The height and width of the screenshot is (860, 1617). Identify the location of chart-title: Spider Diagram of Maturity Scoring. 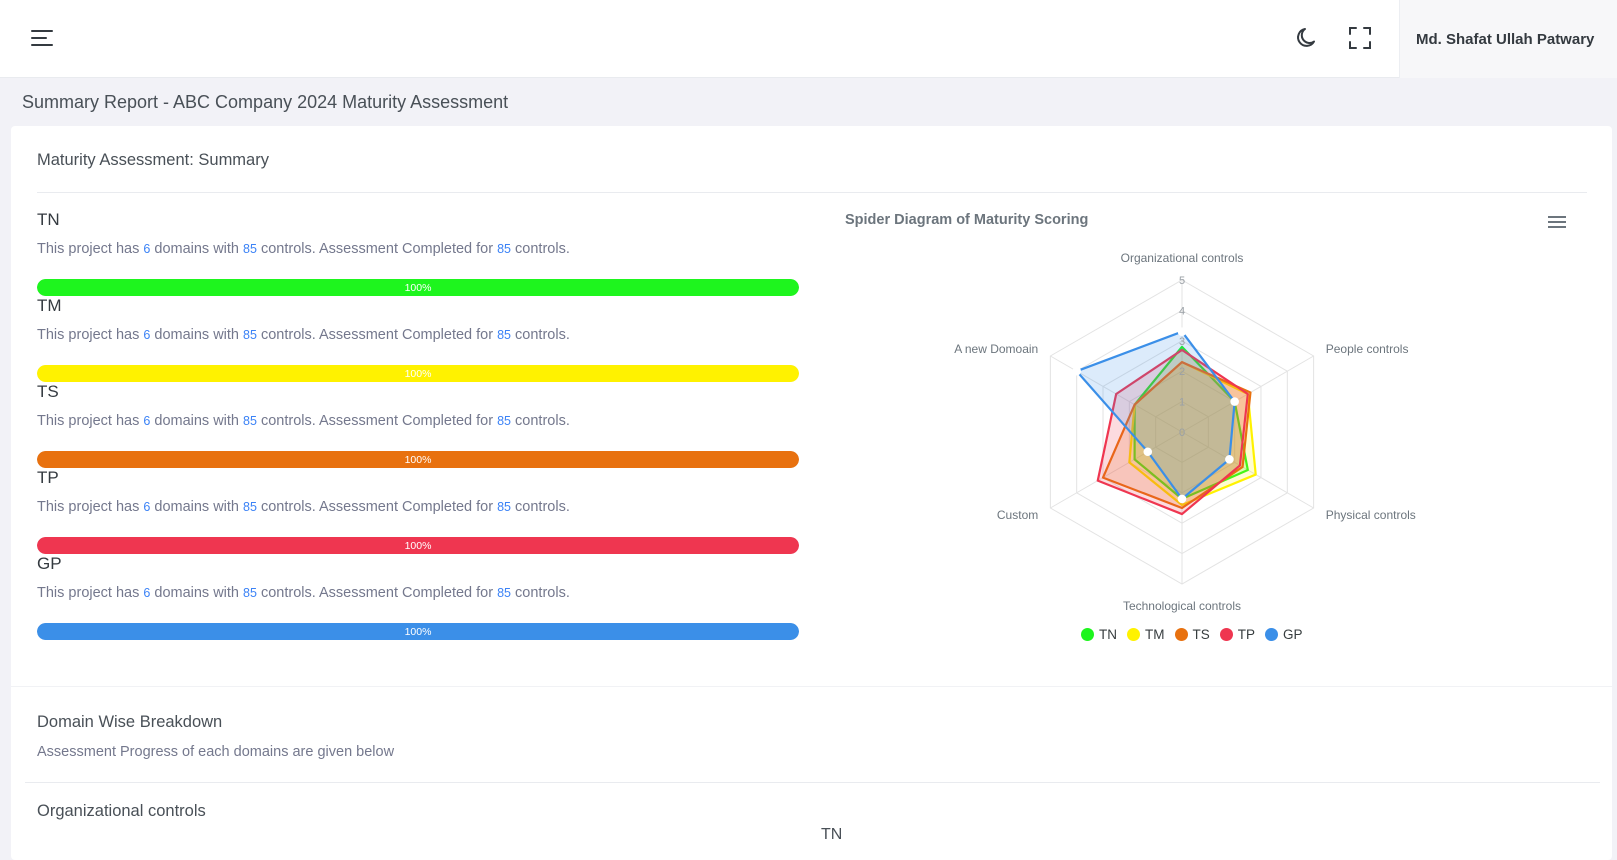
(967, 220).